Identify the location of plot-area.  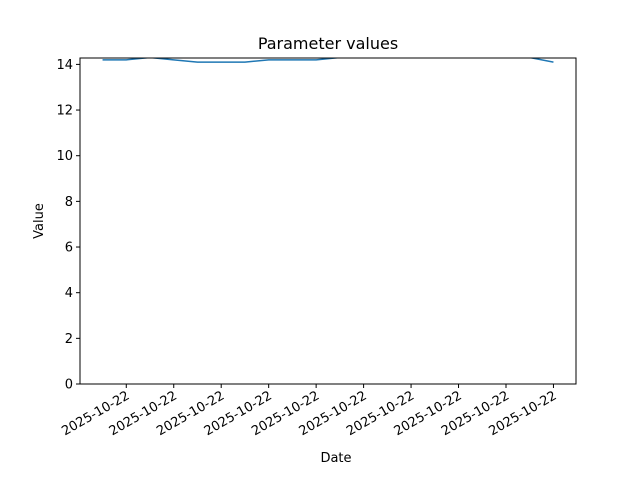
(328, 60).